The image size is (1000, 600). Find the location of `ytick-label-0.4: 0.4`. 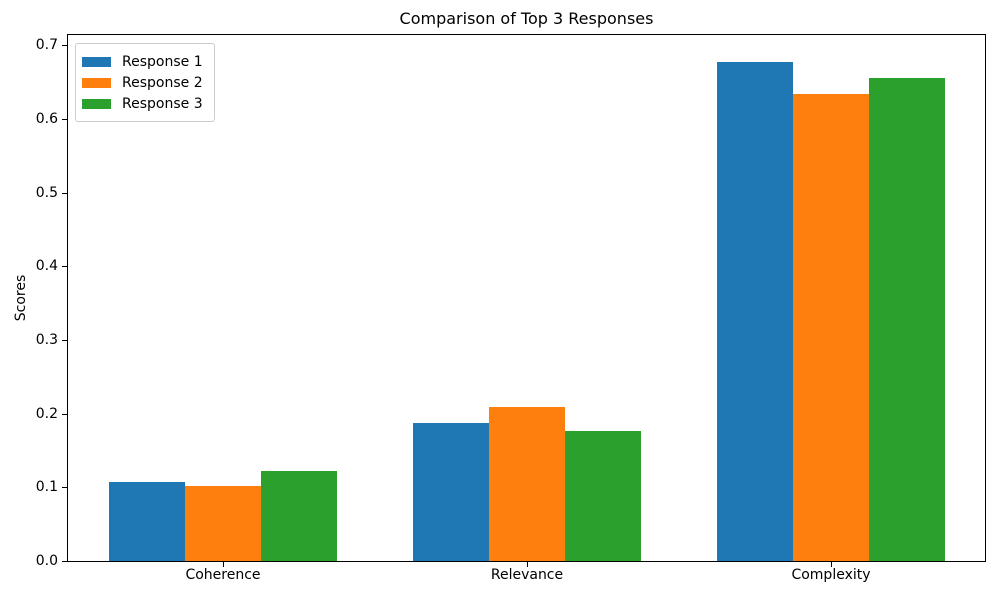

ytick-label-0.4: 0.4 is located at coordinates (46, 266).